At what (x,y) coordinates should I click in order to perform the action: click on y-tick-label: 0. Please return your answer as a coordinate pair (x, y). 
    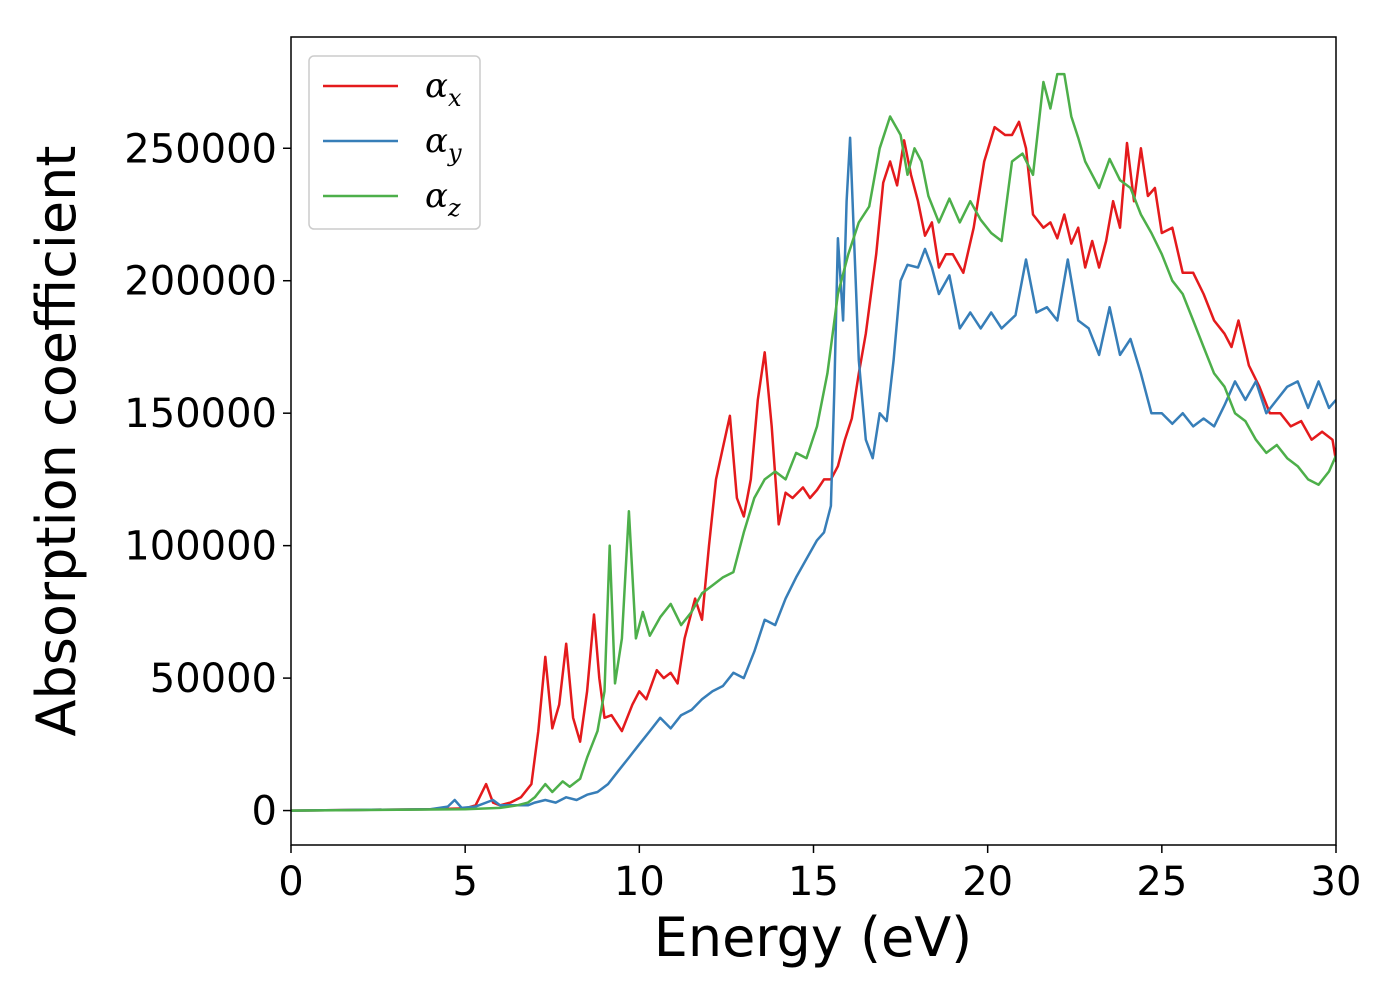
    Looking at the image, I should click on (264, 812).